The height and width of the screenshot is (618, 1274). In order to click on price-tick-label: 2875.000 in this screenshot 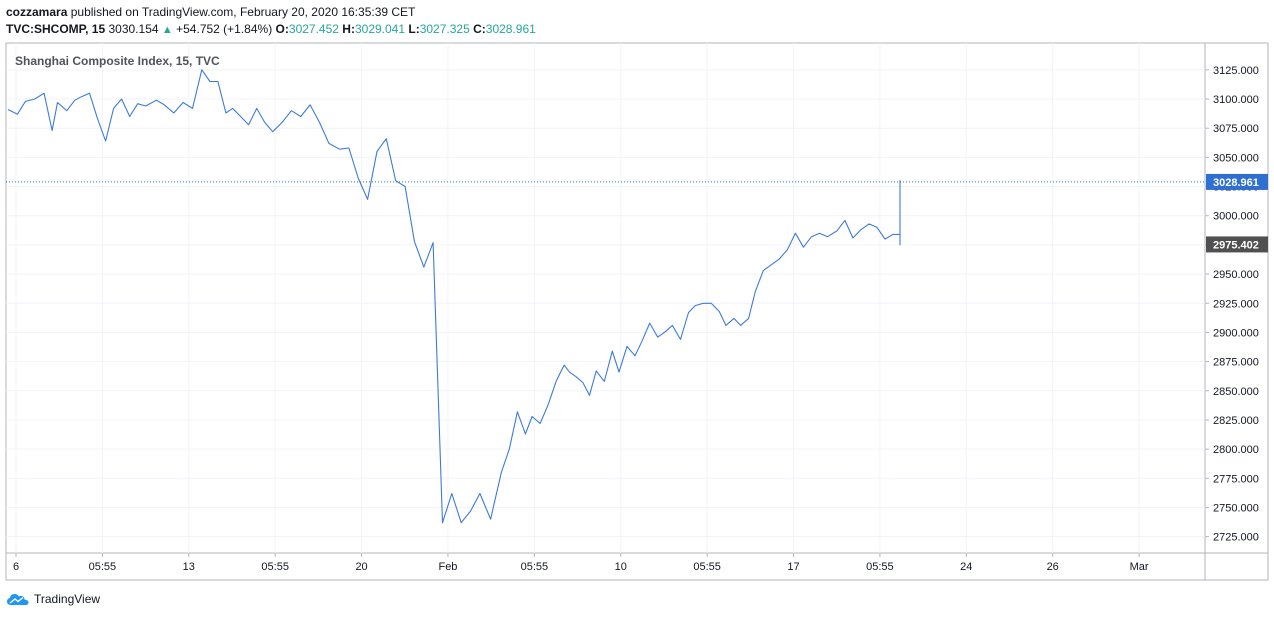, I will do `click(1236, 363)`.